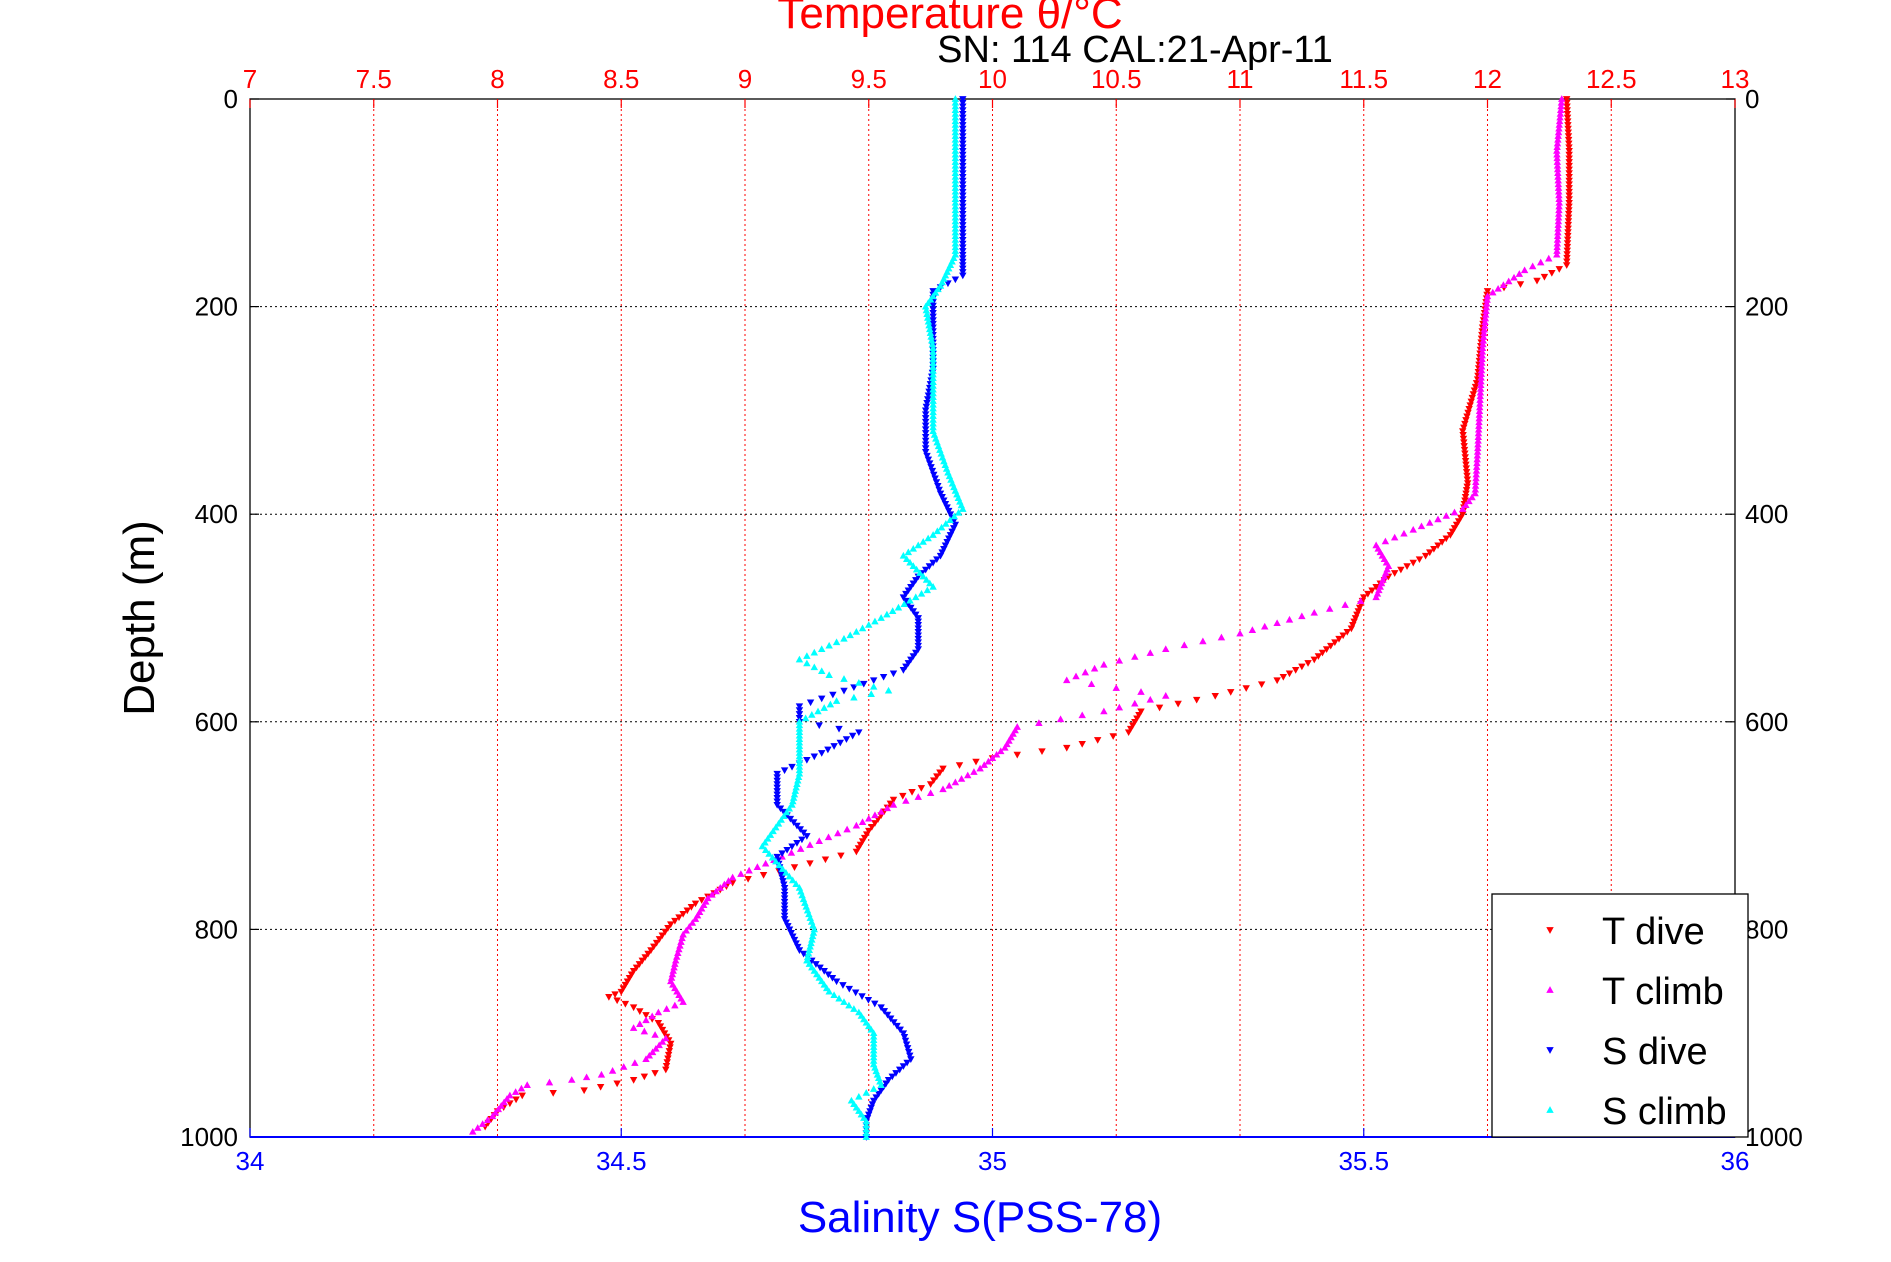  Describe the element at coordinates (1135, 50) in the screenshot. I see `chart-info-title: SN: 114 CAL:21-Apr-11` at that location.